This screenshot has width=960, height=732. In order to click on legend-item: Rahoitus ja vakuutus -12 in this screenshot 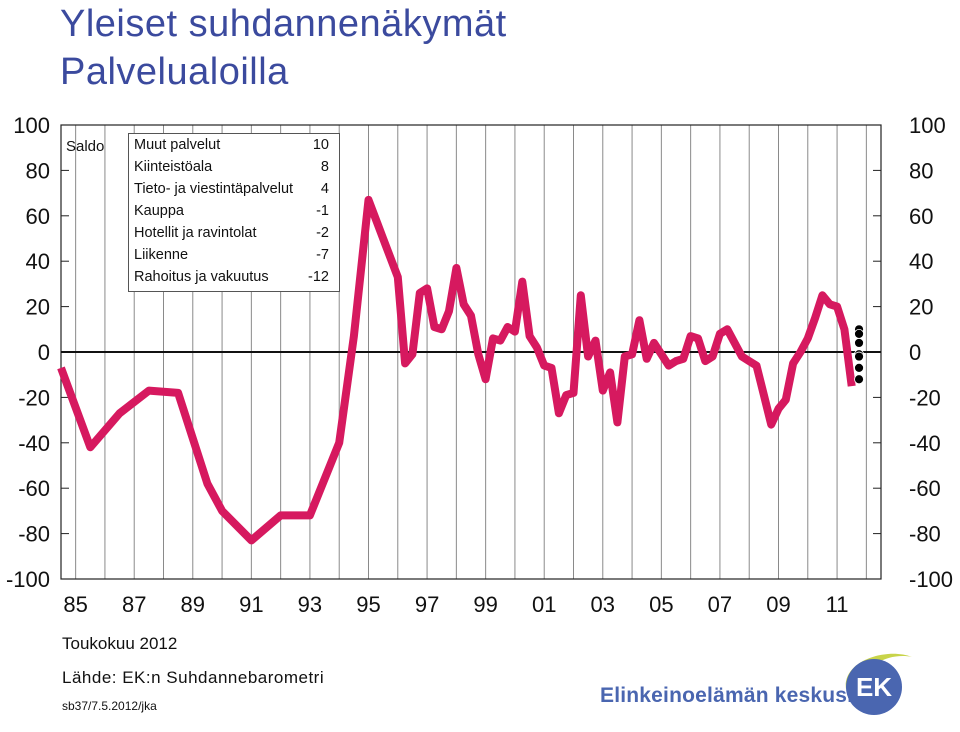, I will do `click(231, 277)`.